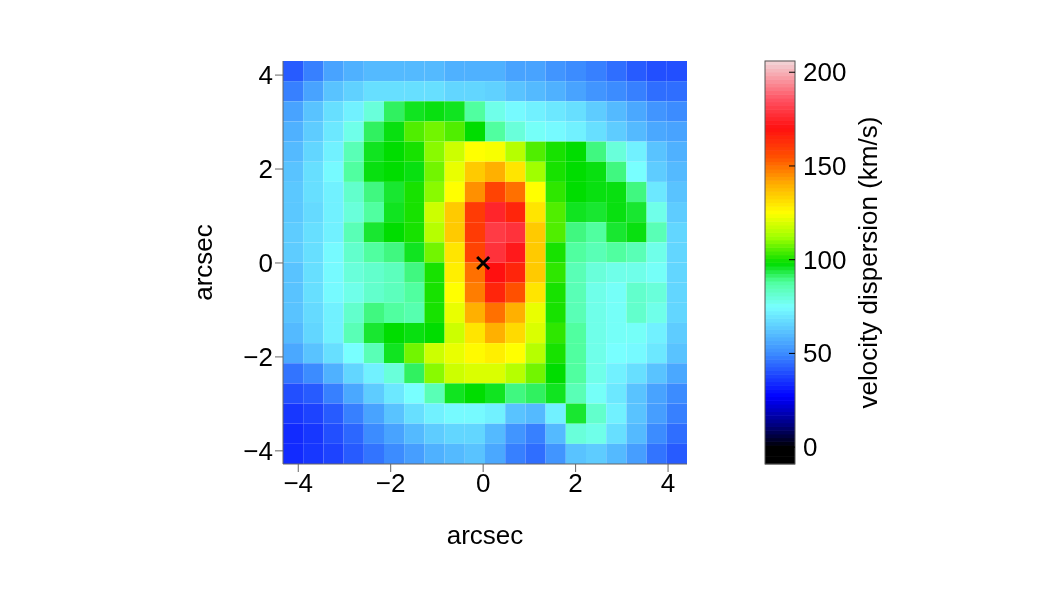 The width and height of the screenshot is (1050, 590). Describe the element at coordinates (817, 353) in the screenshot. I see `color-bar-label: 50` at that location.